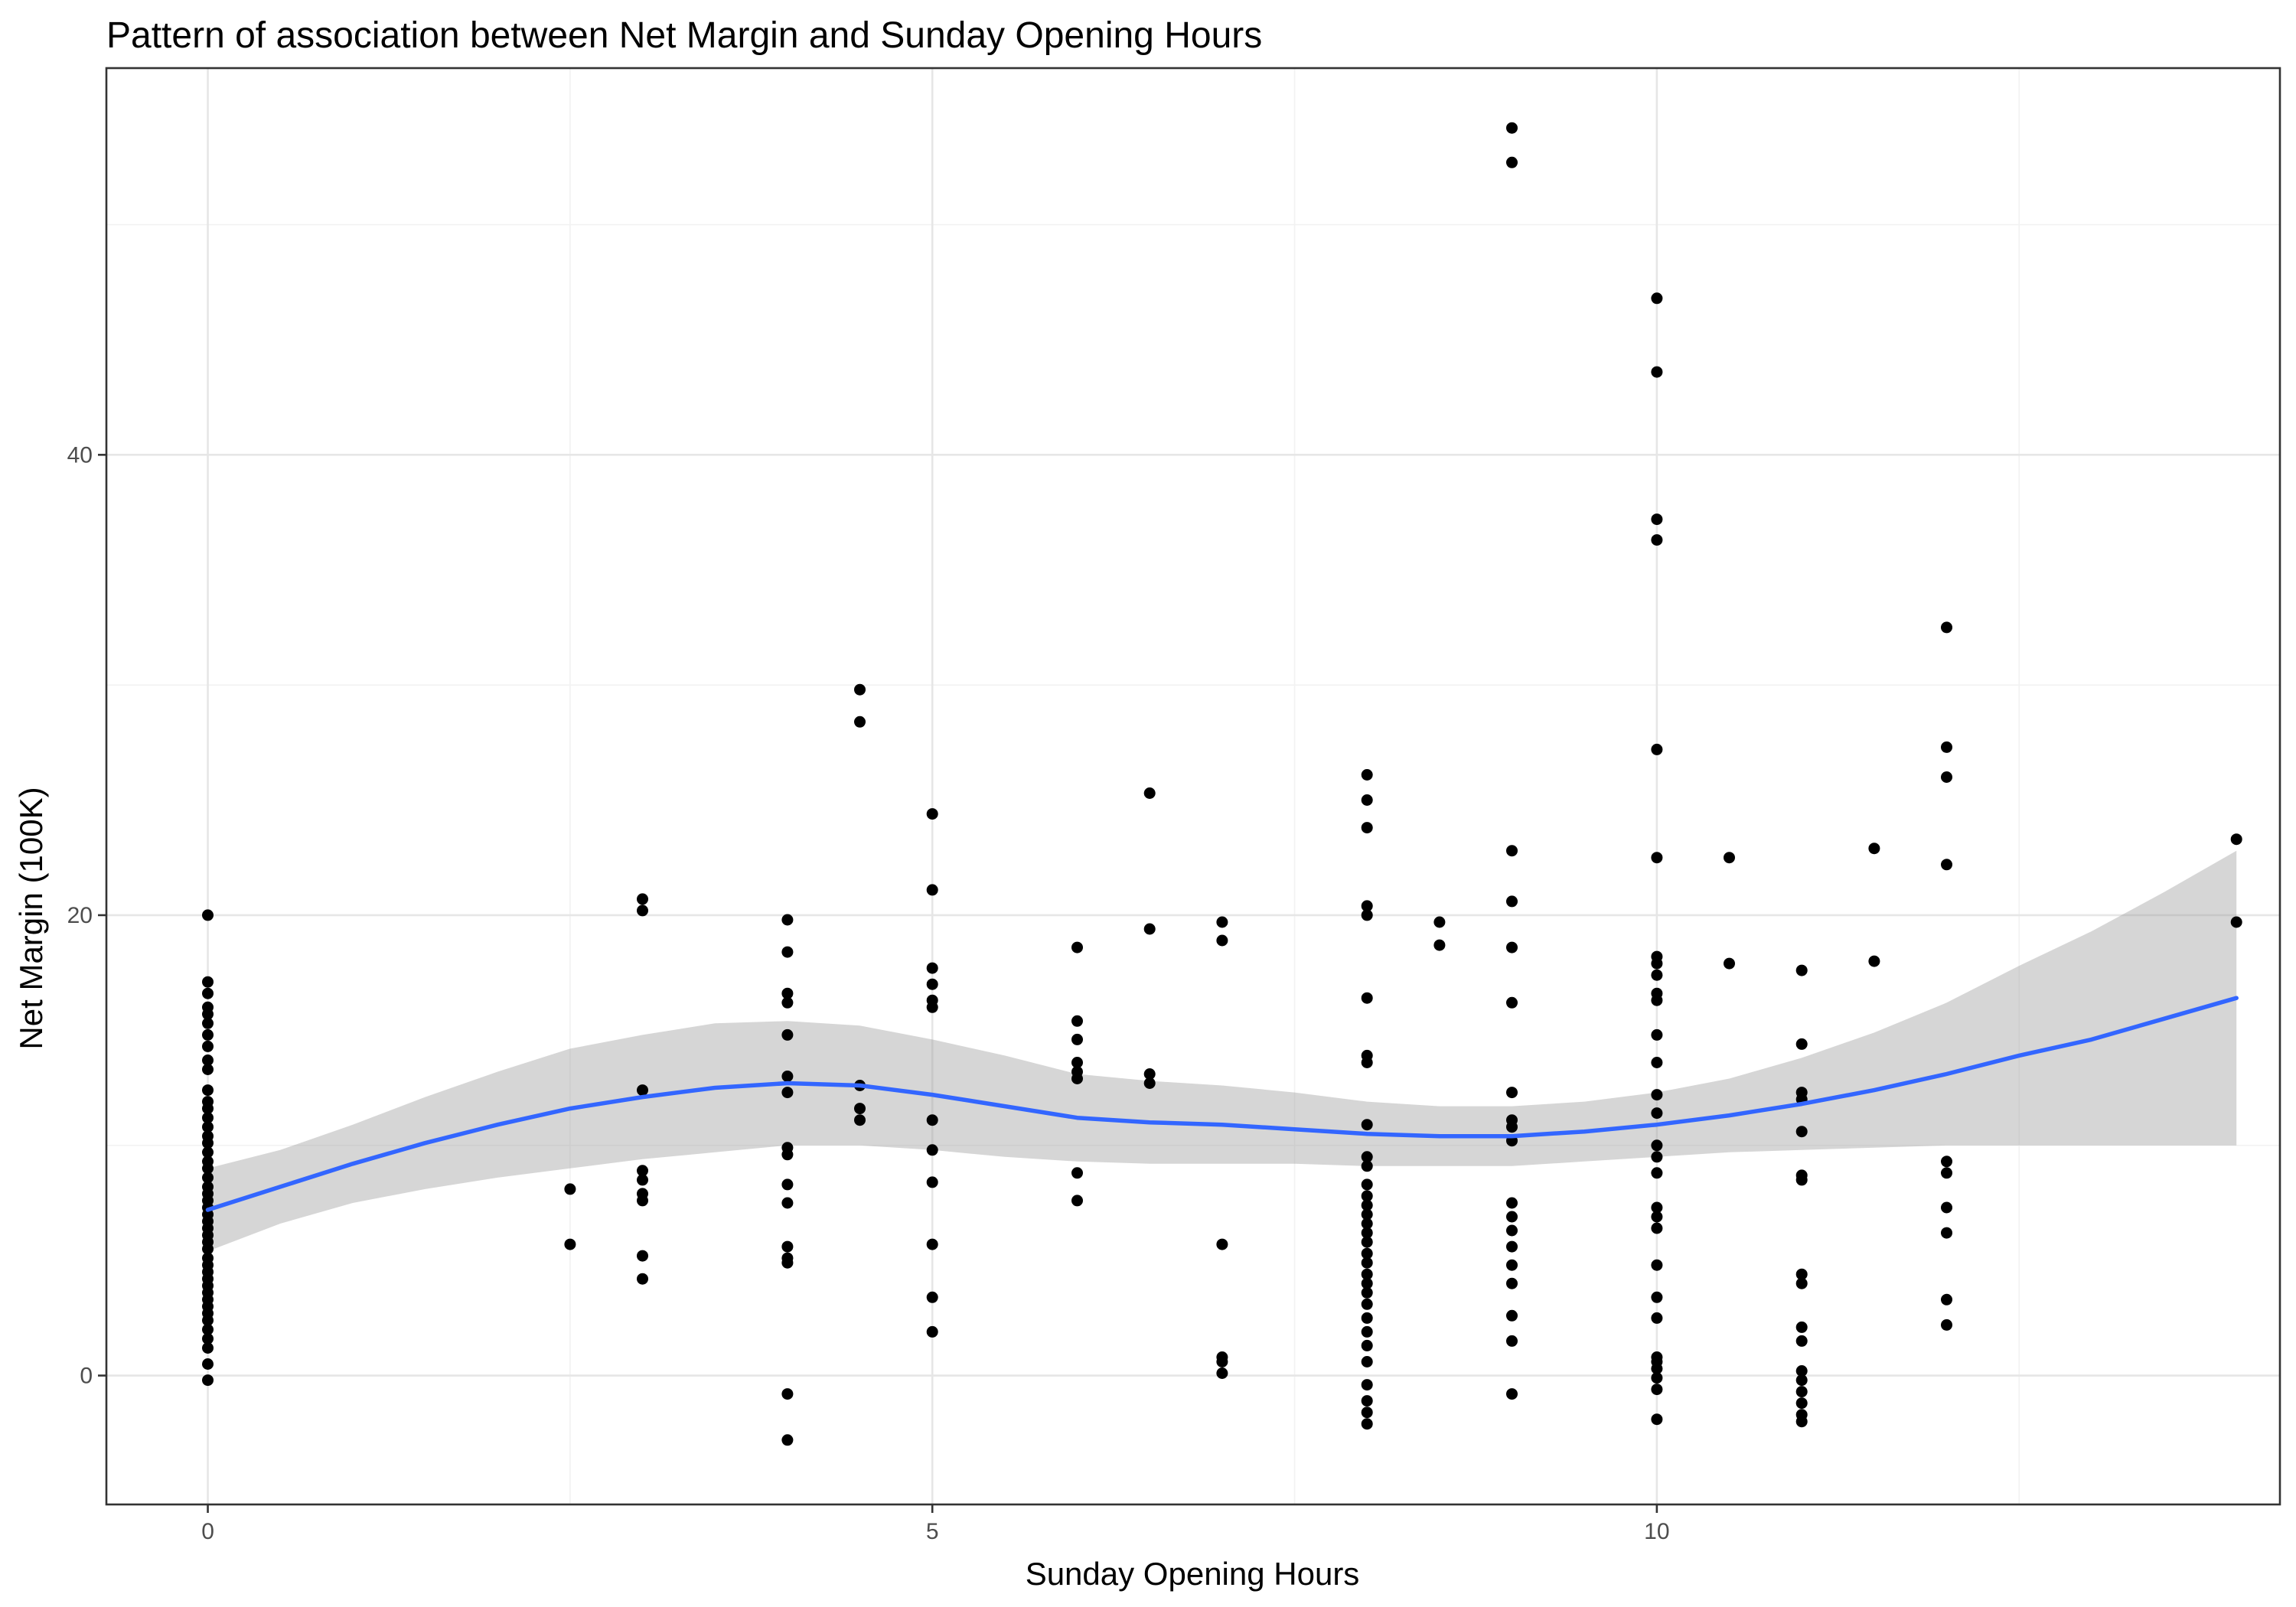 Image resolution: width=2296 pixels, height=1607 pixels. What do you see at coordinates (207, 1532) in the screenshot?
I see `x-tick-label: 0` at bounding box center [207, 1532].